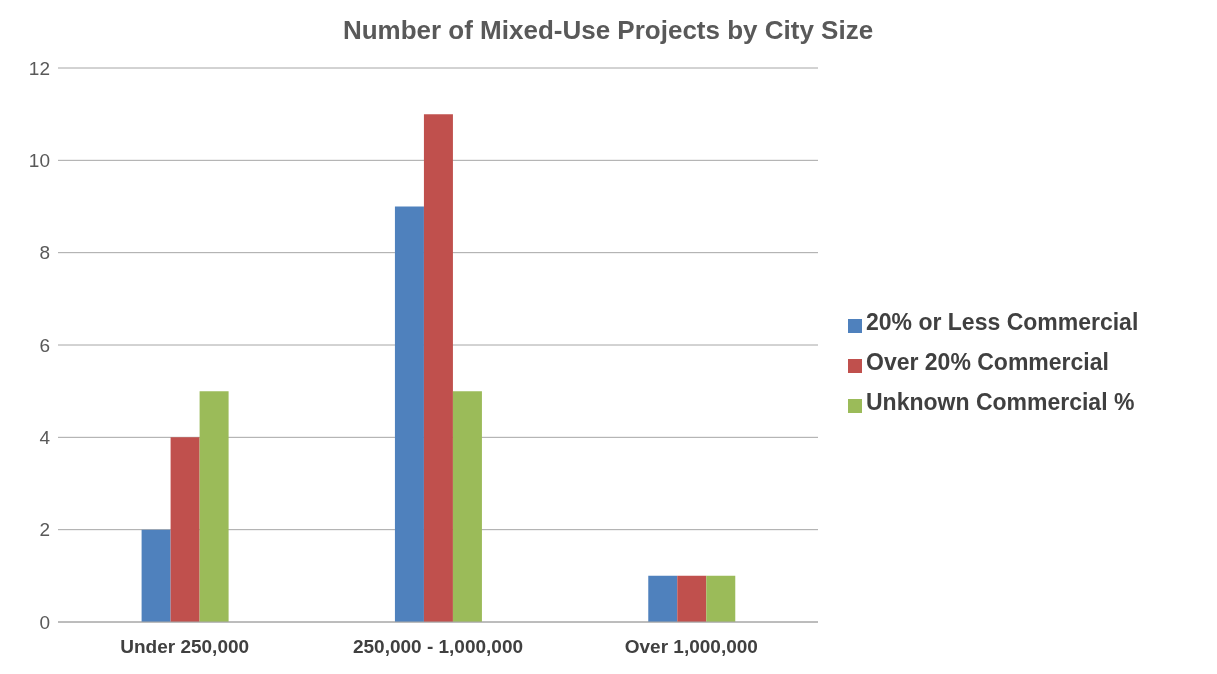 The image size is (1217, 674). What do you see at coordinates (608, 30) in the screenshot?
I see `chart-title: Number of Mixed-Use Projects by City Size` at bounding box center [608, 30].